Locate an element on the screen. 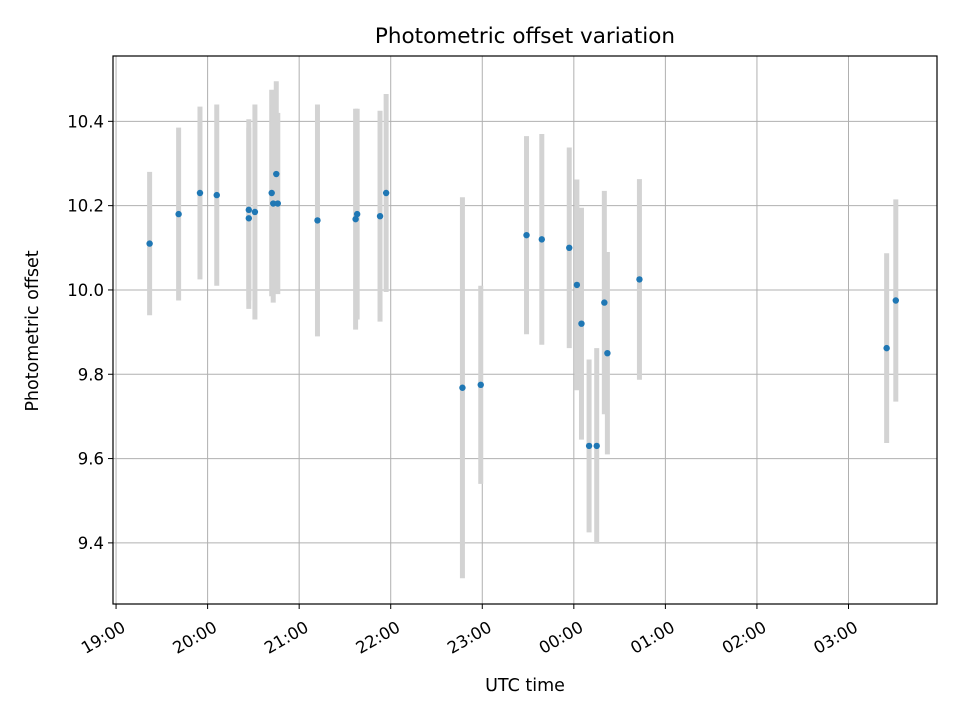 Image resolution: width=960 pixels, height=720 pixels. y-tick-label: 9.4 is located at coordinates (91, 543).